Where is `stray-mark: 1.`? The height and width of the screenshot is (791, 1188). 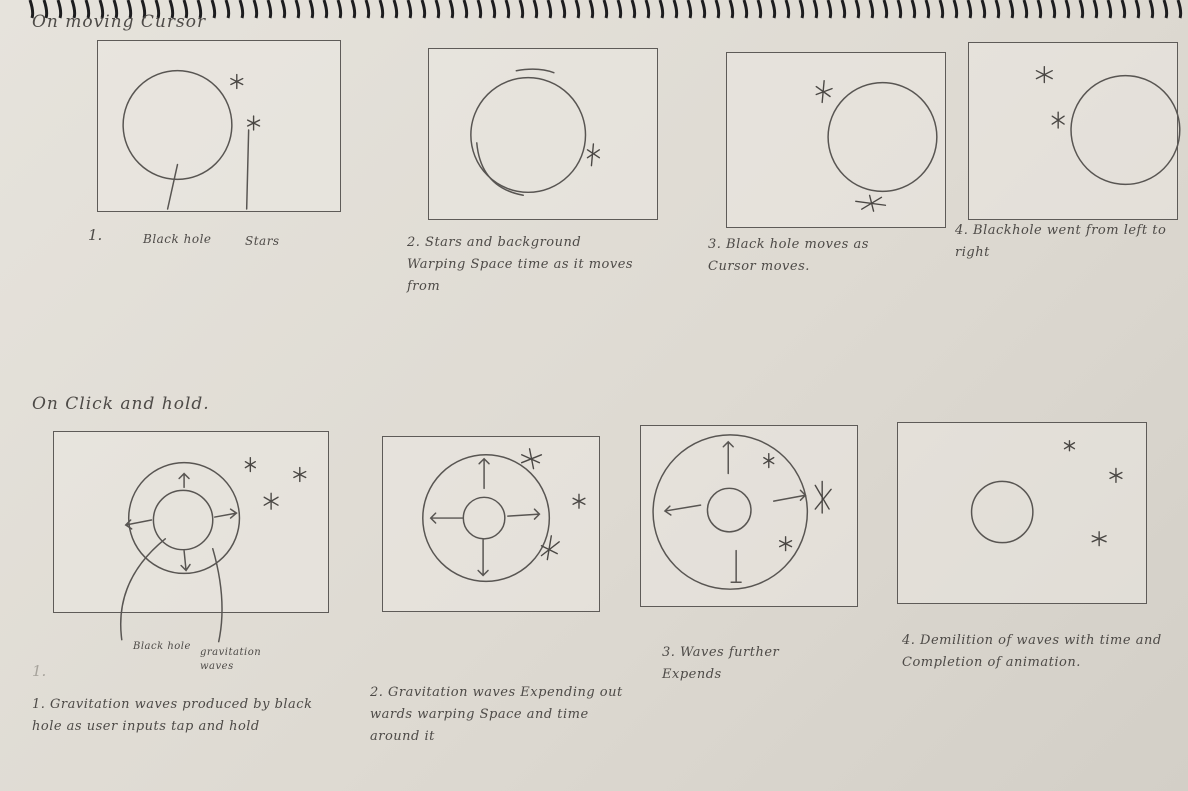
stray-mark: 1. is located at coordinates (39, 671).